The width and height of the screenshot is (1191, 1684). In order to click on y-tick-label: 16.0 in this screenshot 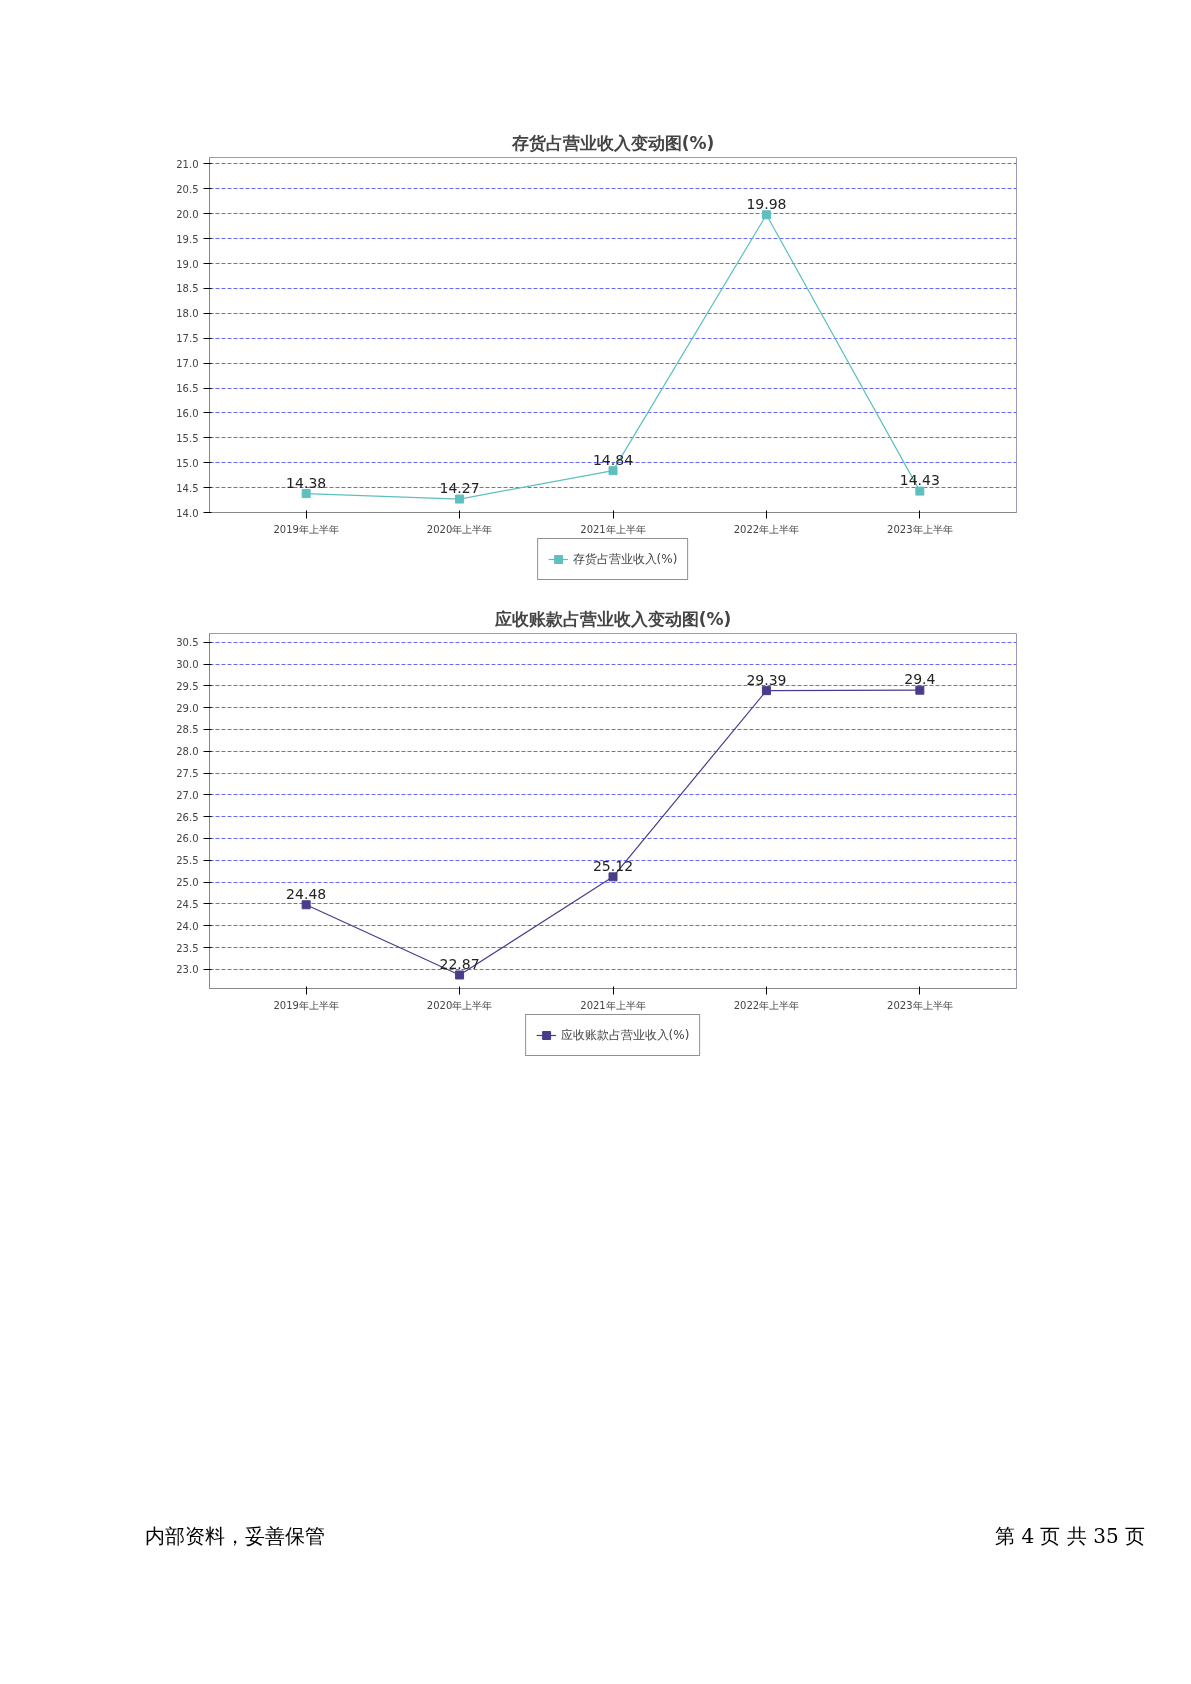, I will do `click(187, 413)`.